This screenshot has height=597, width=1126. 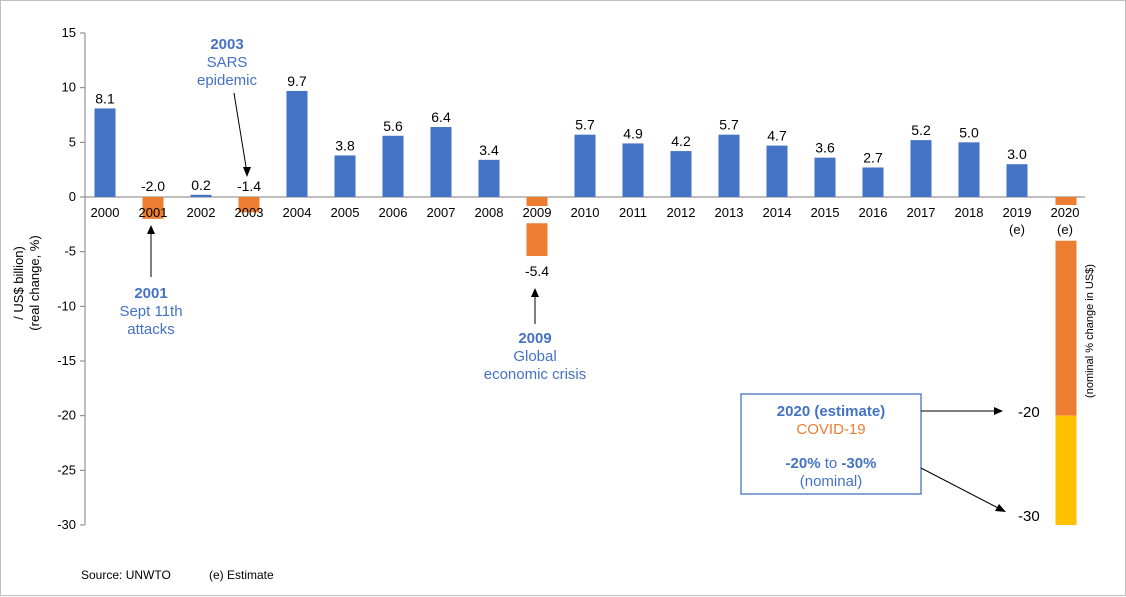 I want to click on data-label-2019: 3.0, so click(x=1017, y=154).